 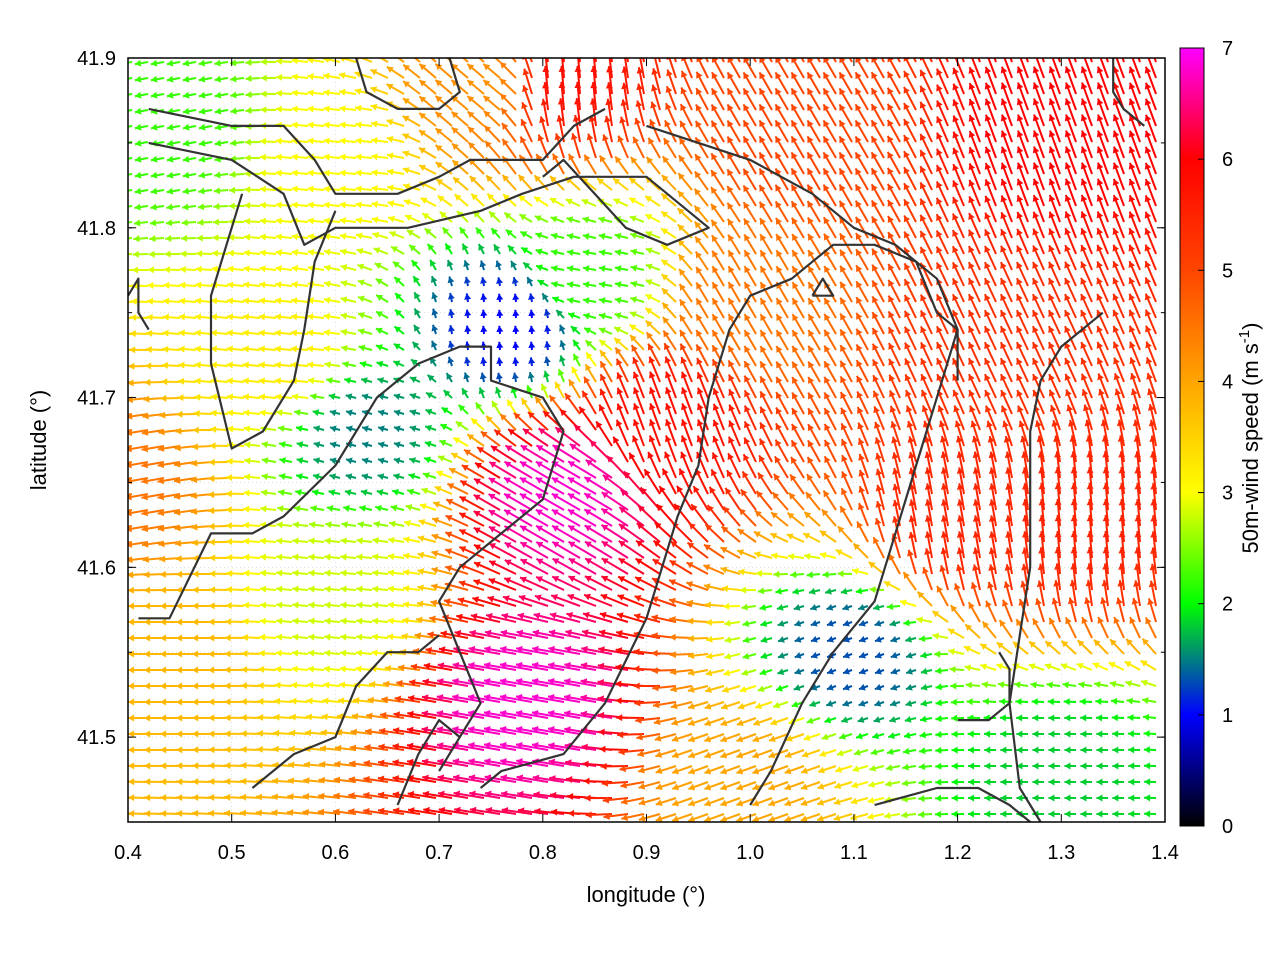 What do you see at coordinates (1008, 68) in the screenshot?
I see `wind-arrow-shaft` at bounding box center [1008, 68].